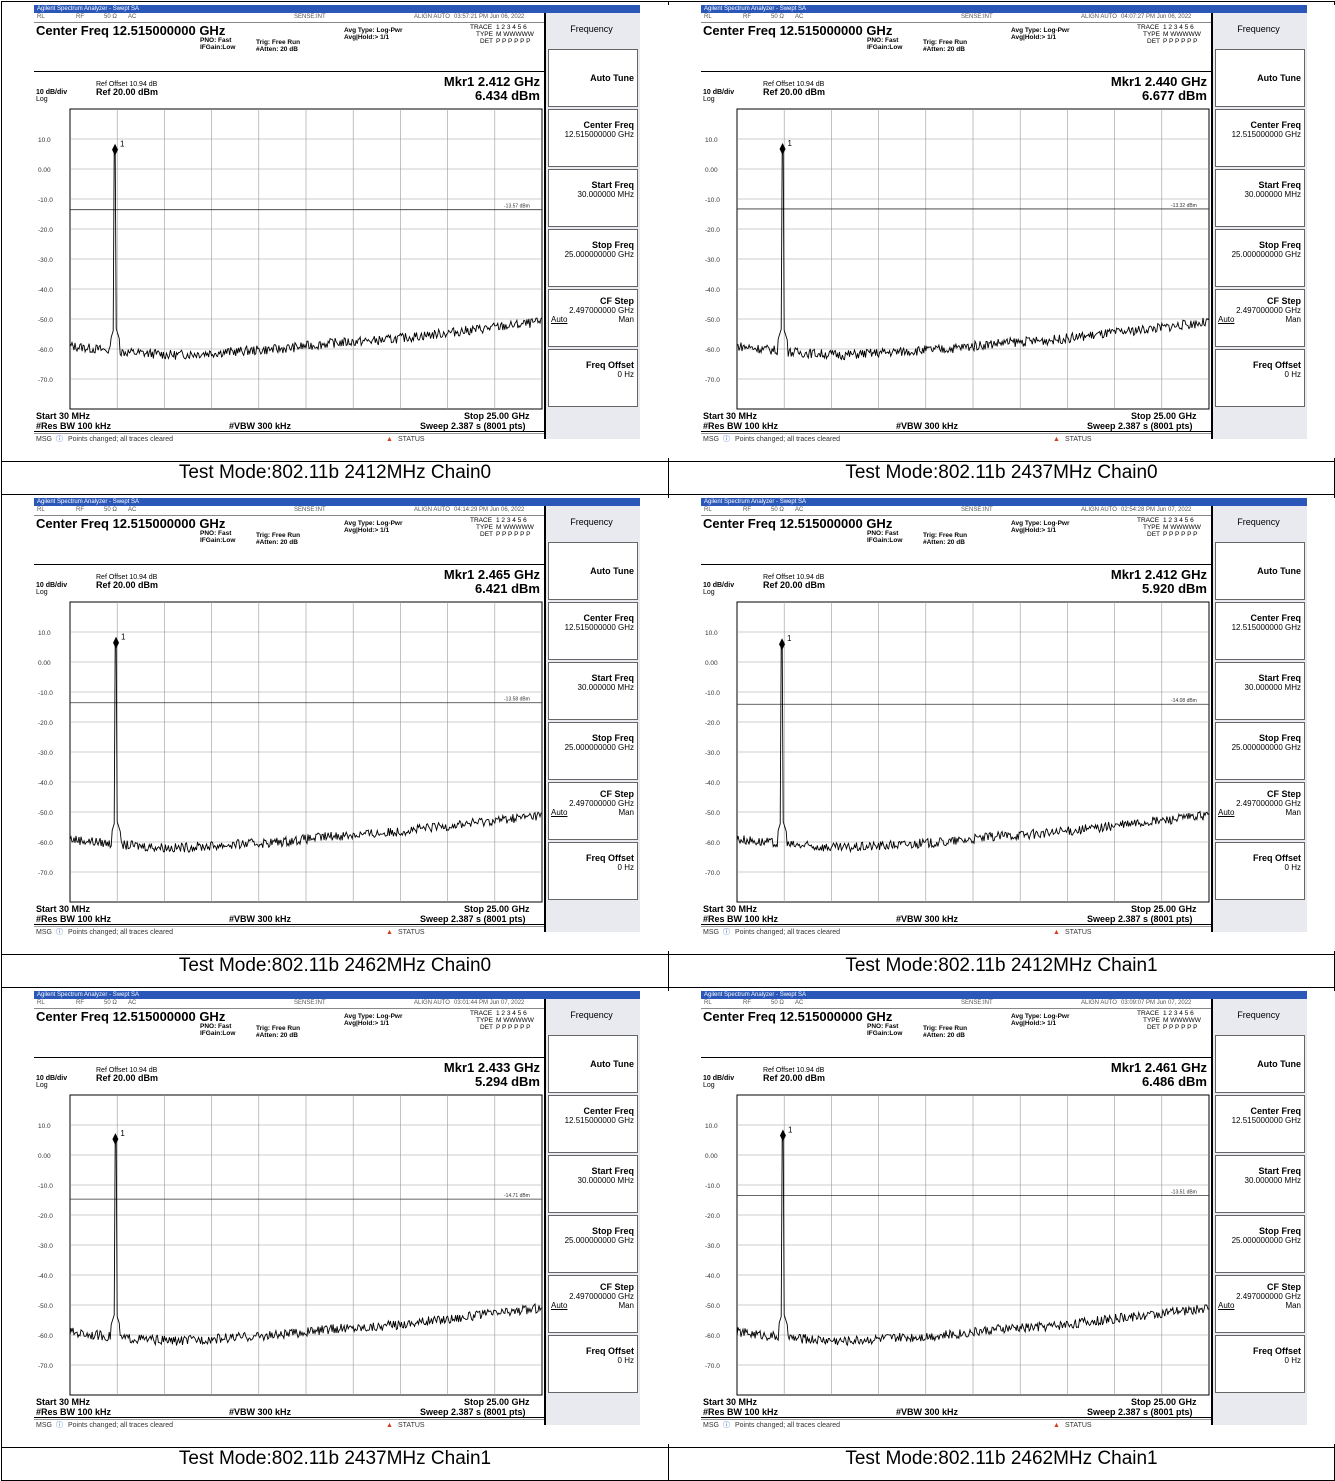 The height and width of the screenshot is (1481, 1335). I want to click on det-label: DET, so click(1153, 41).